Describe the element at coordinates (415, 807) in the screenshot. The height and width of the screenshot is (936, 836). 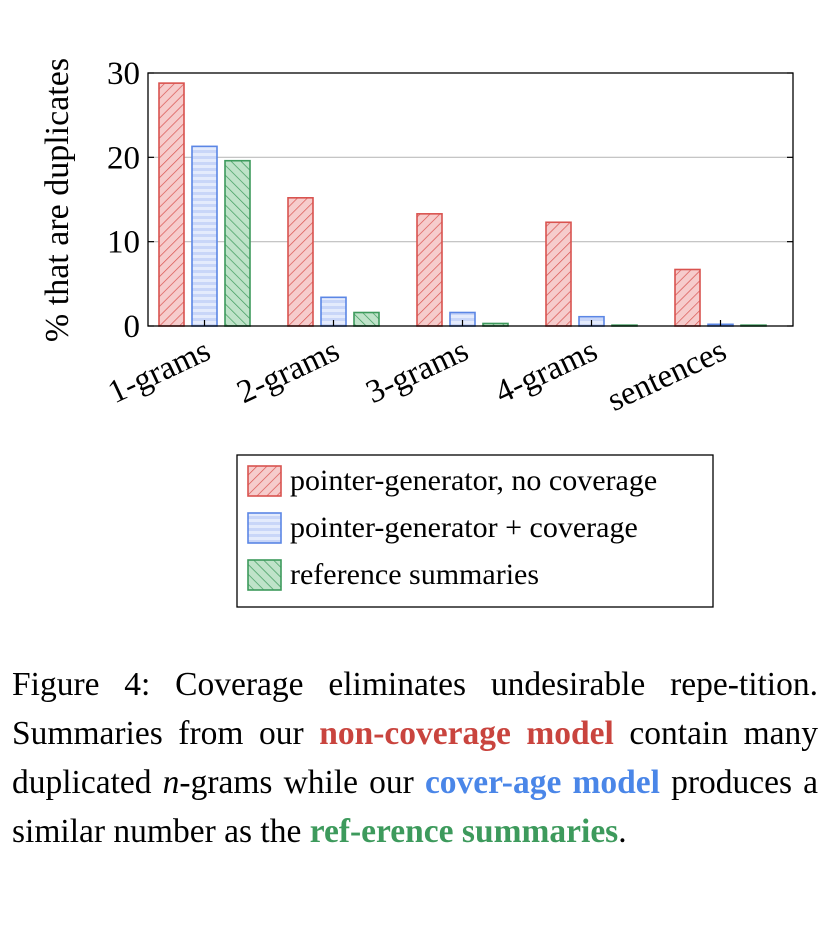
I see `caption-mid3: produces a similar number as the` at that location.